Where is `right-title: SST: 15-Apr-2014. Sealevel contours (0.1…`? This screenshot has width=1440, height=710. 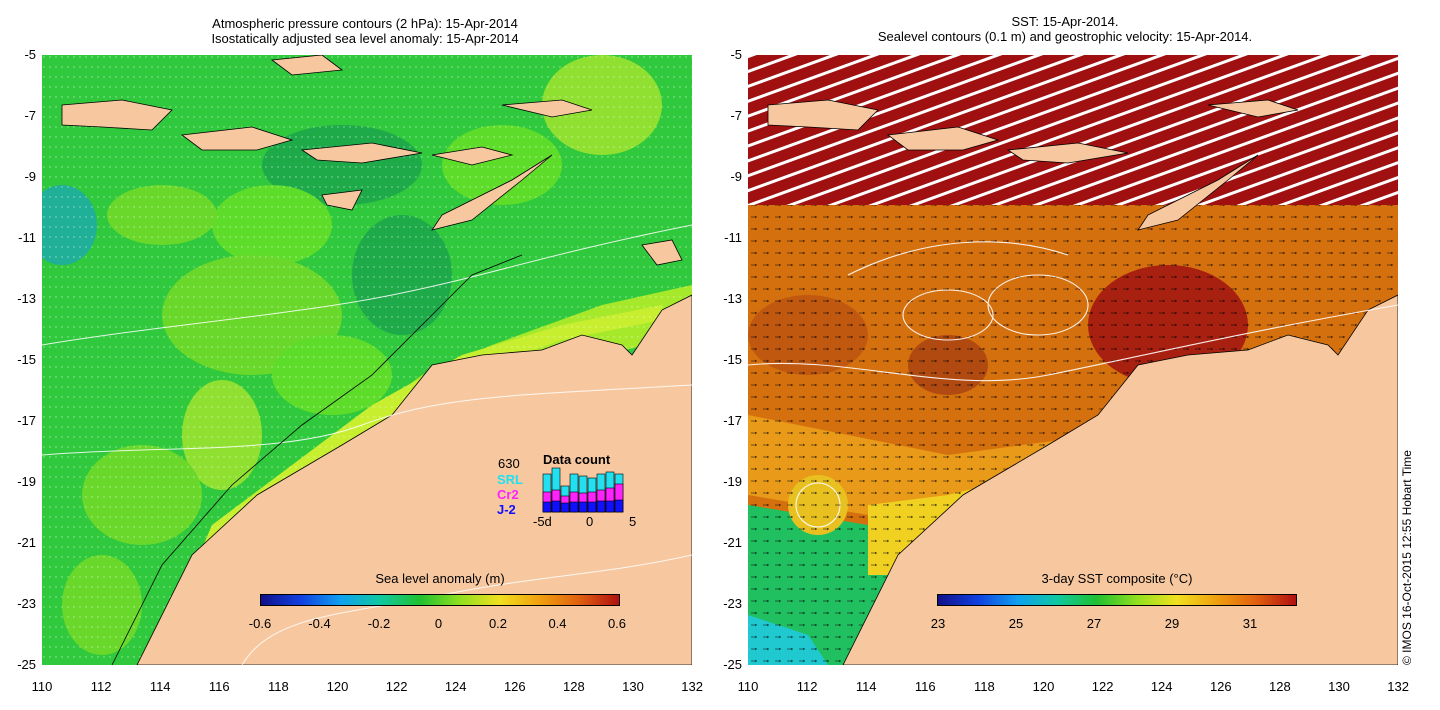
right-title: SST: 15-Apr-2014. Sealevel contours (0.1… is located at coordinates (1065, 29).